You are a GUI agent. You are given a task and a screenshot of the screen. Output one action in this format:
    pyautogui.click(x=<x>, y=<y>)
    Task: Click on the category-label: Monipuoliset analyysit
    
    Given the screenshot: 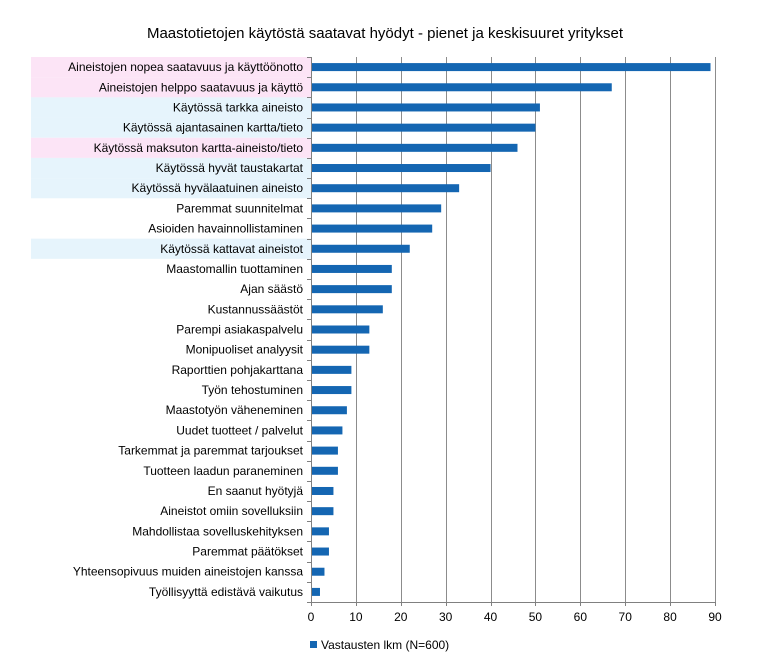 What is the action you would take?
    pyautogui.click(x=245, y=350)
    